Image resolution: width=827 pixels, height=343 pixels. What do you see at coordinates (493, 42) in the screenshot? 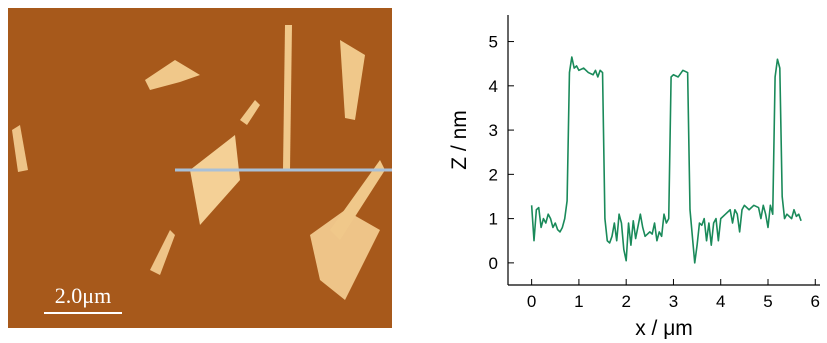
I see `y-tick-label: 5` at bounding box center [493, 42].